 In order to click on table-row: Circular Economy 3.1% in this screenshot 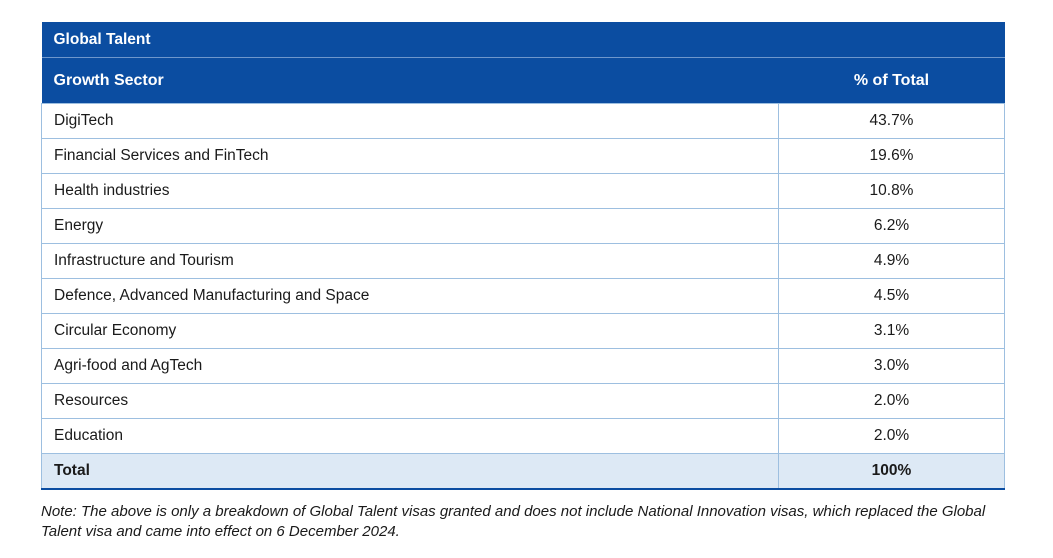, I will do `click(523, 331)`.